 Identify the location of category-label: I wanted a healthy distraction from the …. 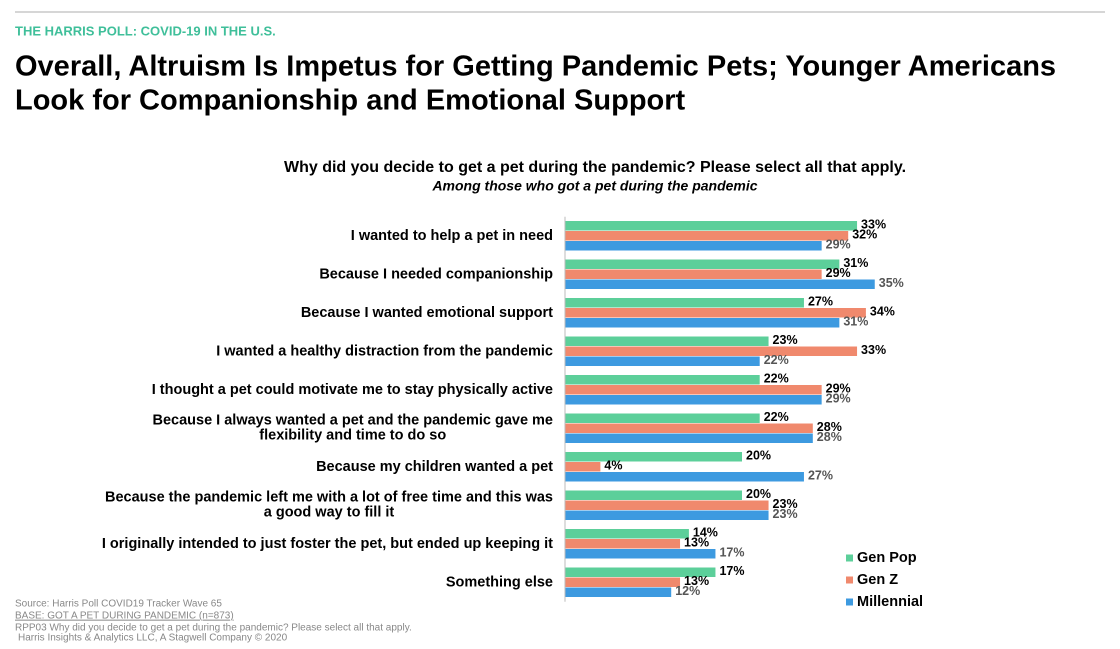
(384, 351).